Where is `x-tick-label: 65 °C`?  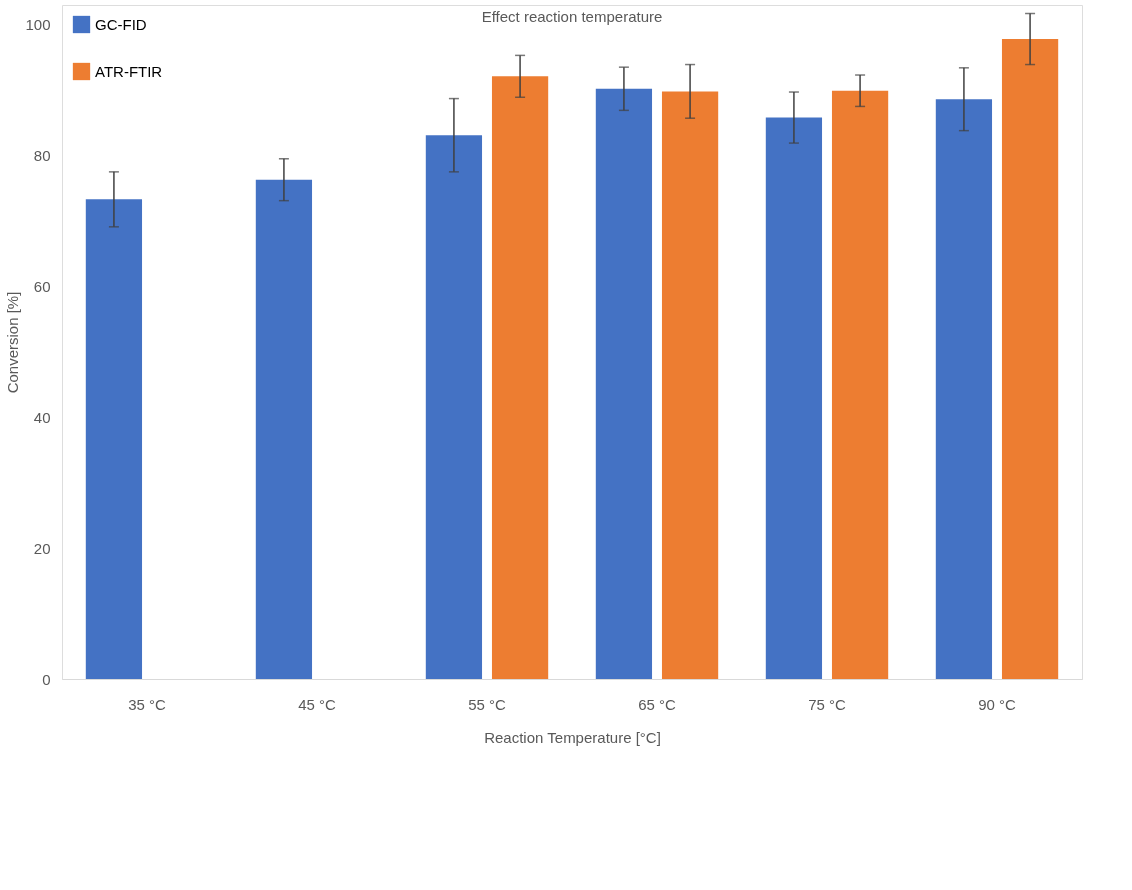
x-tick-label: 65 °C is located at coordinates (657, 704).